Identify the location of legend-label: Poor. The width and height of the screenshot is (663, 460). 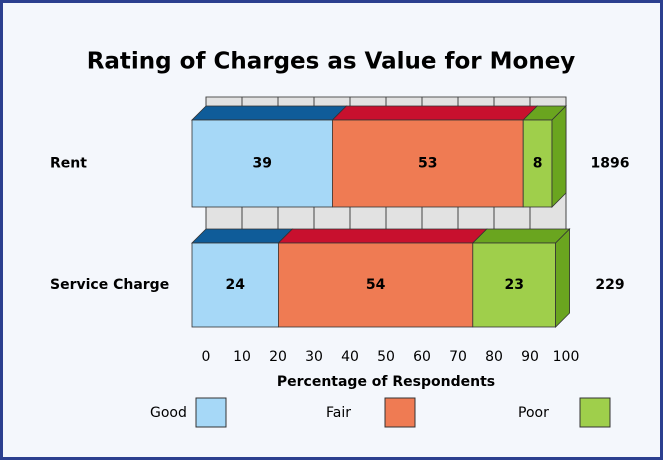
(533, 413).